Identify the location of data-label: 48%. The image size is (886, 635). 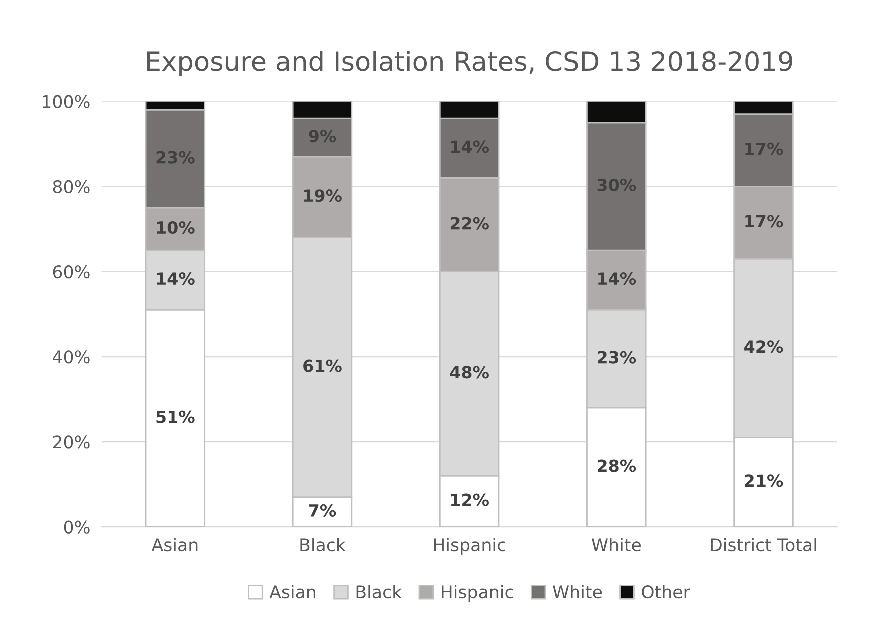
(469, 372).